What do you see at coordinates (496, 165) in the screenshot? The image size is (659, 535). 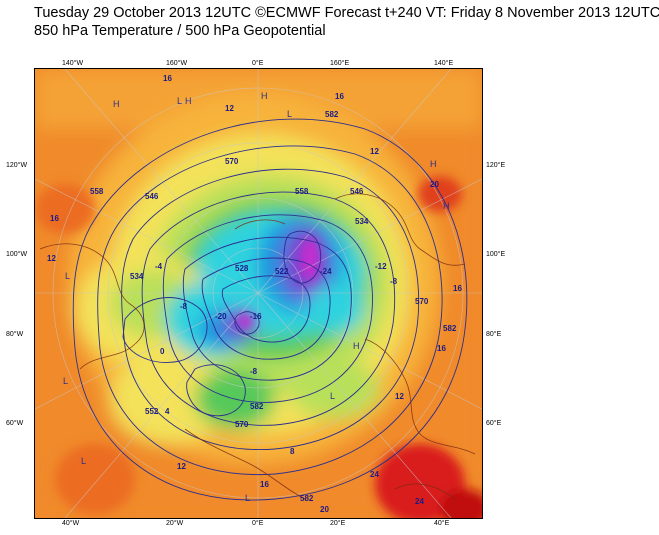 I see `tick-right-120e: 120°E` at bounding box center [496, 165].